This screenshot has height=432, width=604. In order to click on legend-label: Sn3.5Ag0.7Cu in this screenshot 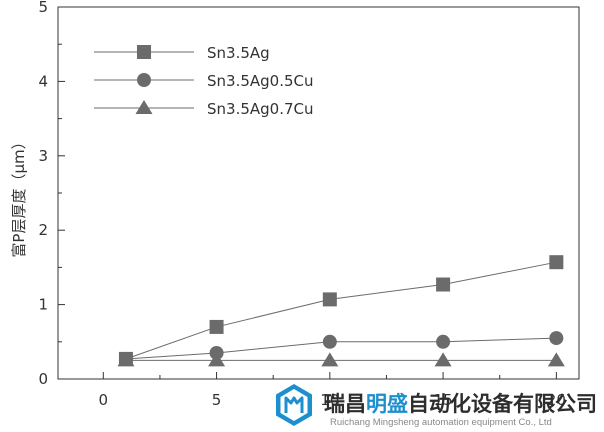, I will do `click(260, 109)`.